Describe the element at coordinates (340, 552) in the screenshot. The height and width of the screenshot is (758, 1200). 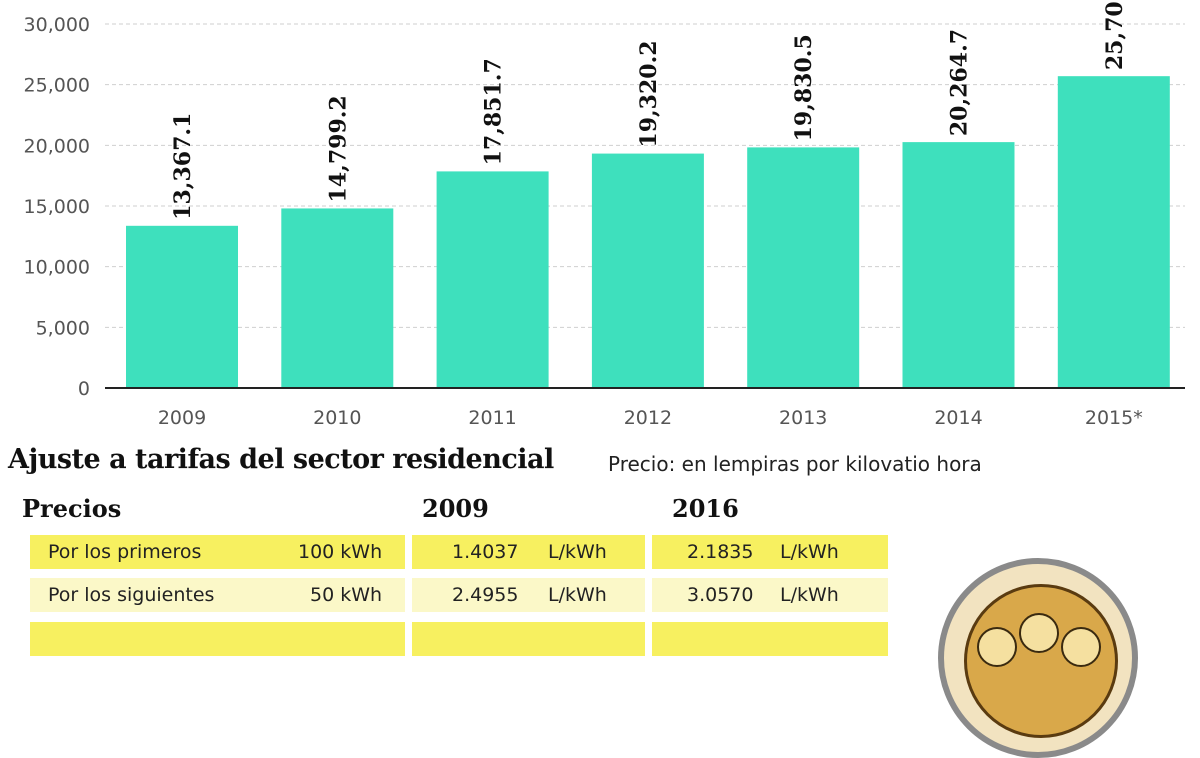
I see `row-qty: 100 kWh` at that location.